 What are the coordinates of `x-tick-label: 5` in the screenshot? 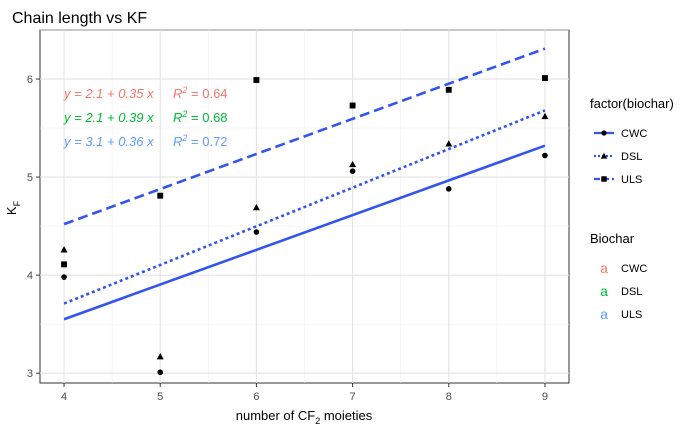 It's located at (160, 397).